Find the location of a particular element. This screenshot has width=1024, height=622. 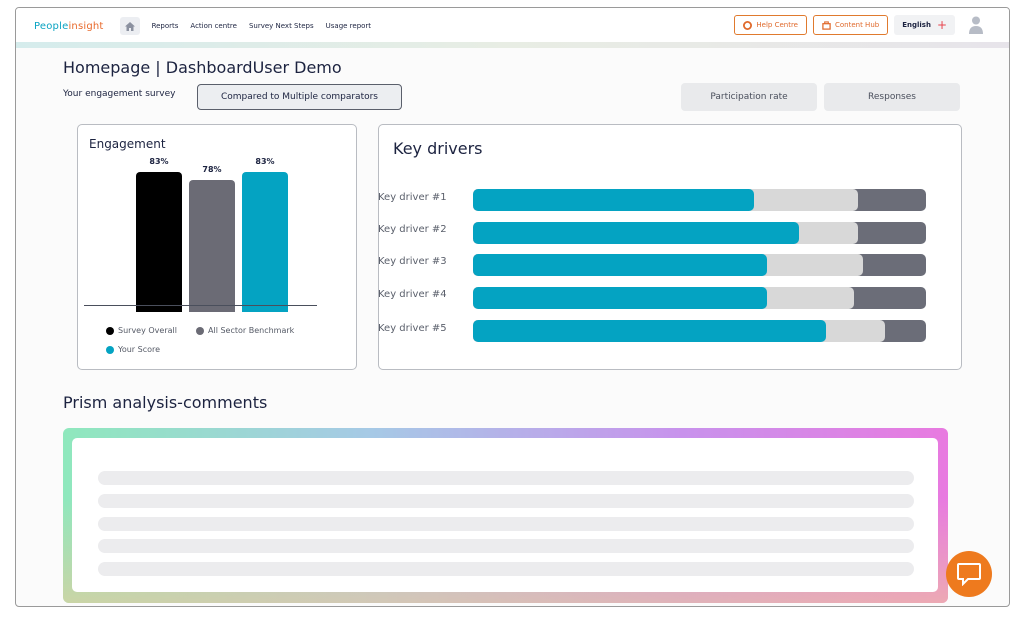

plus-icon: + is located at coordinates (941, 25).